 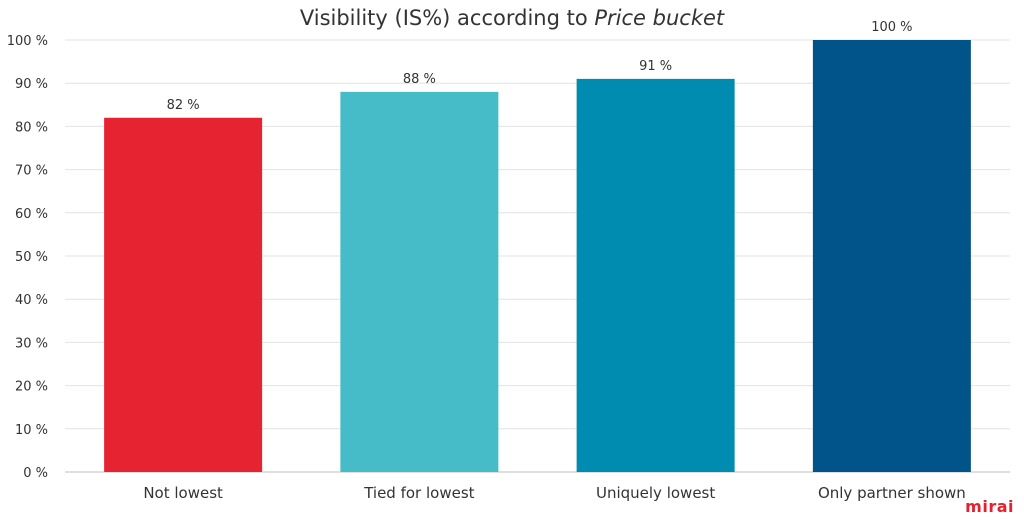 I want to click on y-tick-label: 60 %, so click(x=31, y=214).